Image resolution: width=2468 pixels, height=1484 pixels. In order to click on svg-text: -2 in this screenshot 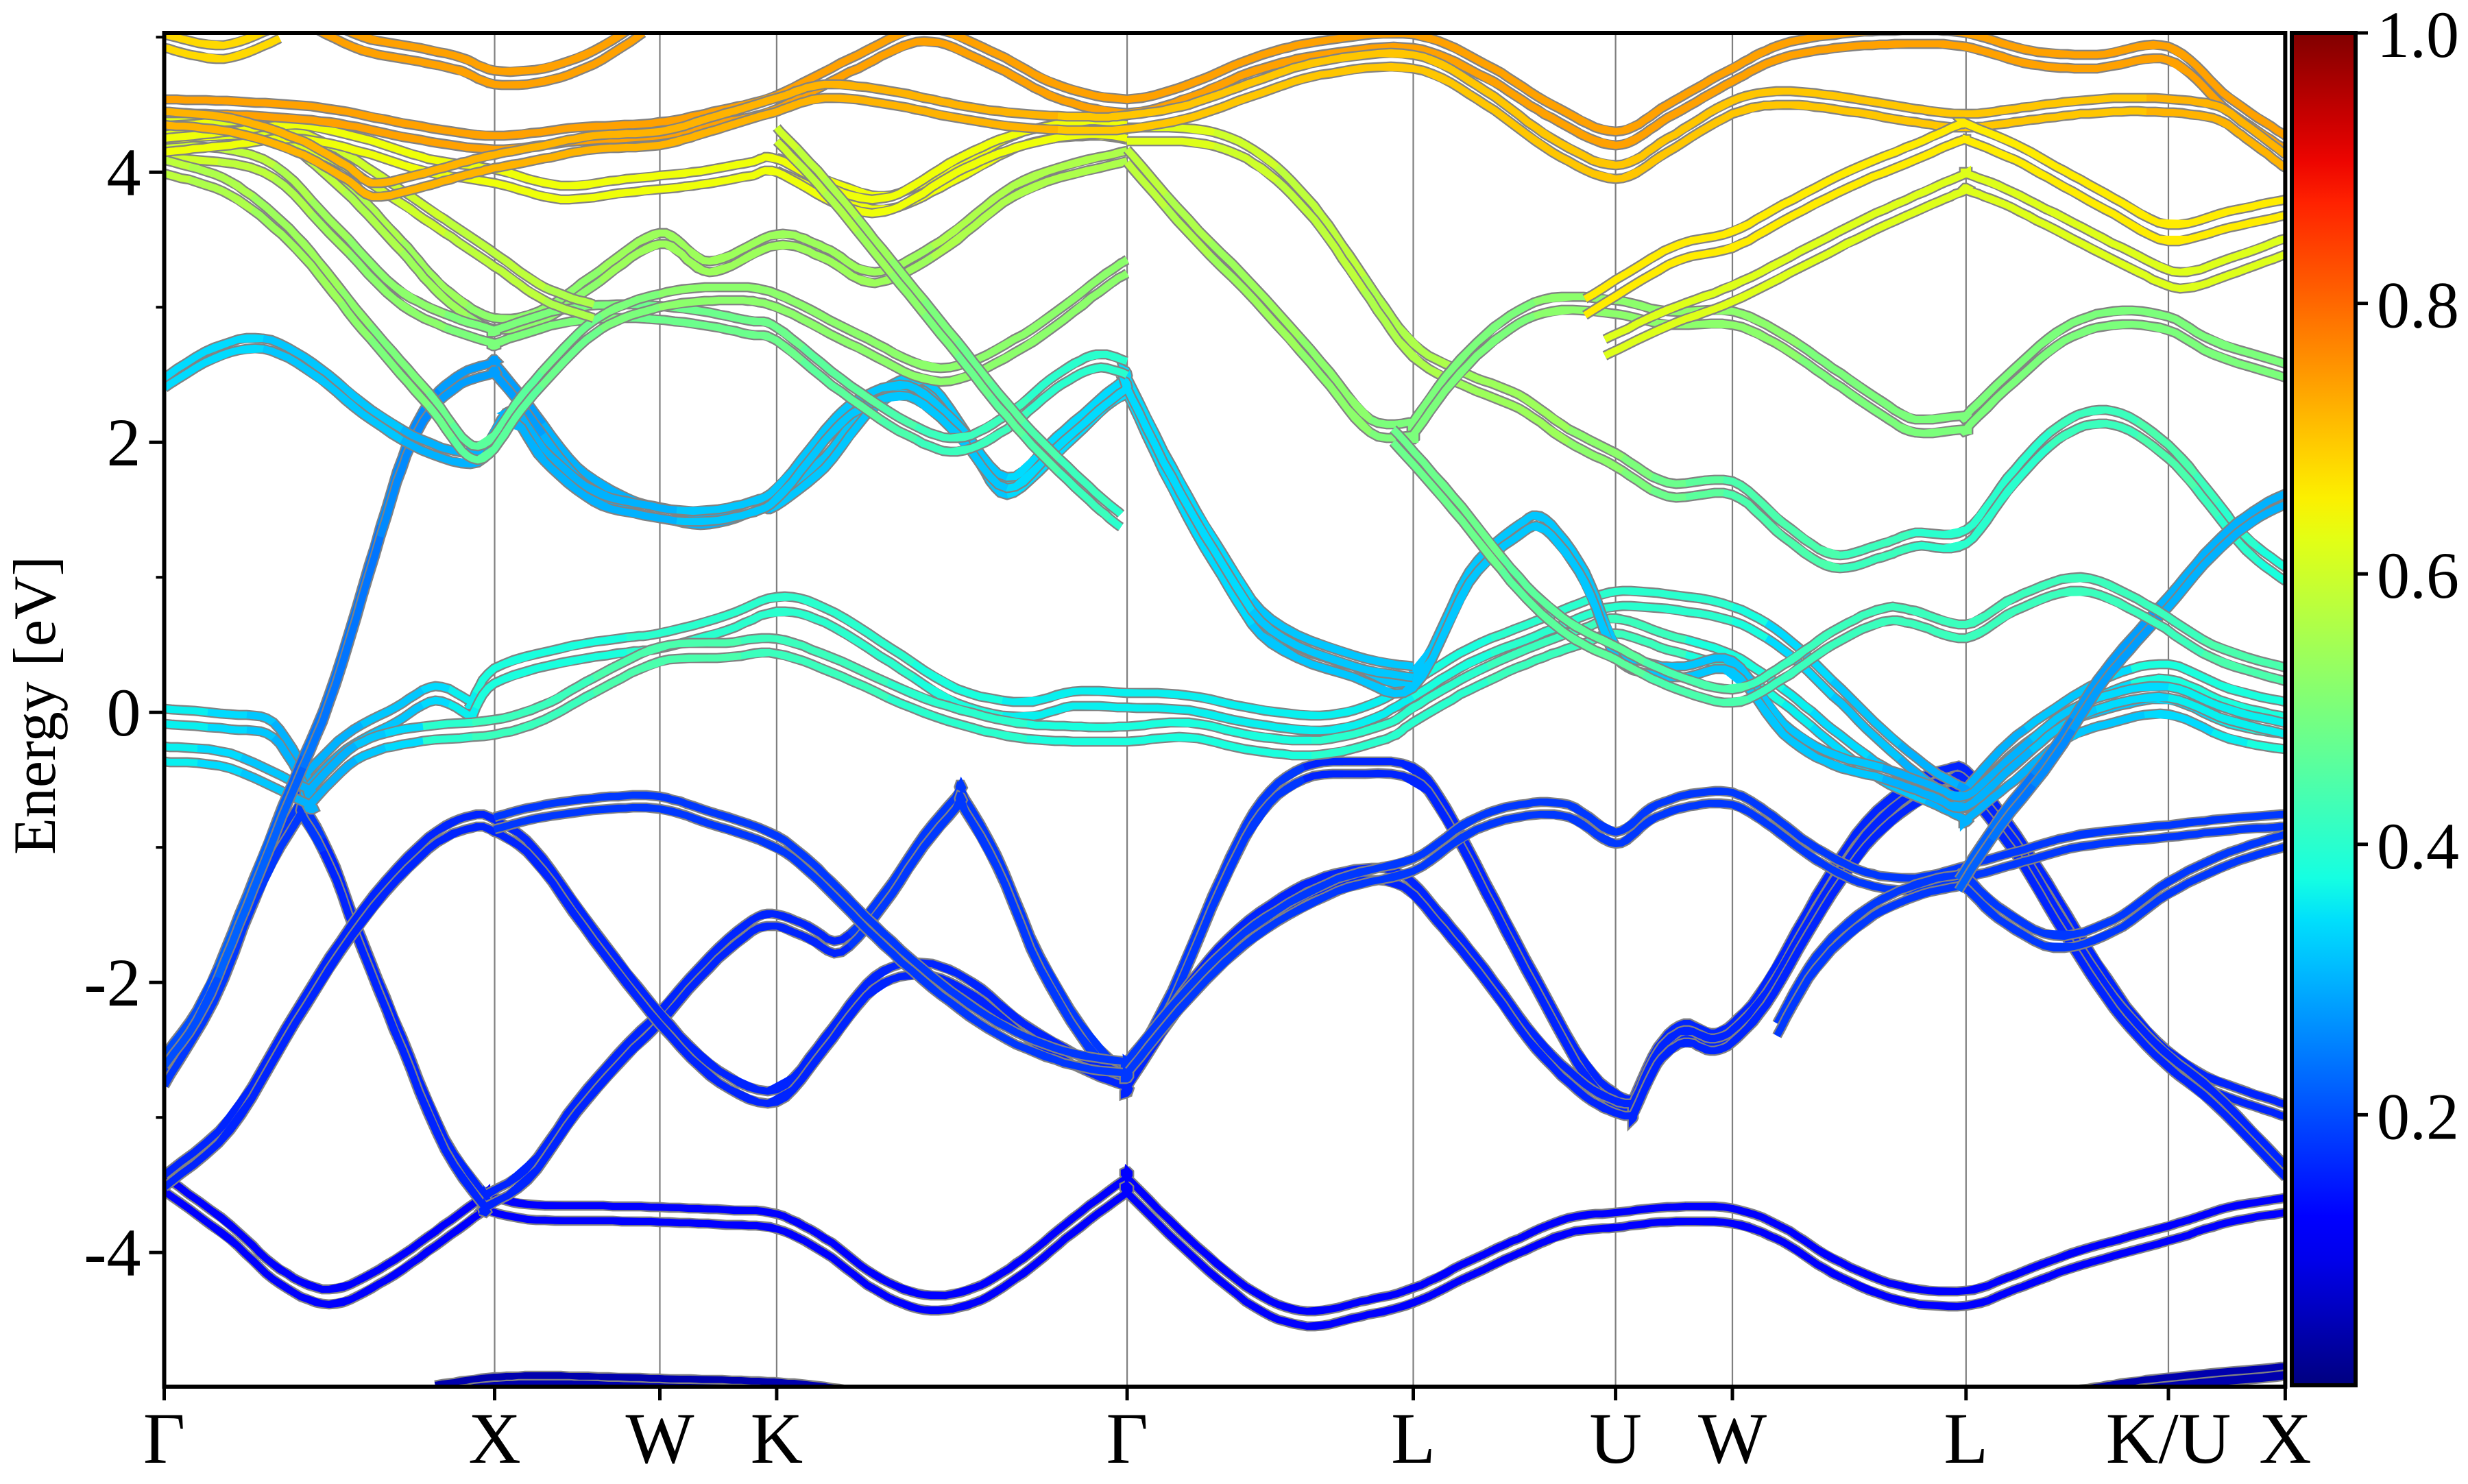, I will do `click(113, 983)`.